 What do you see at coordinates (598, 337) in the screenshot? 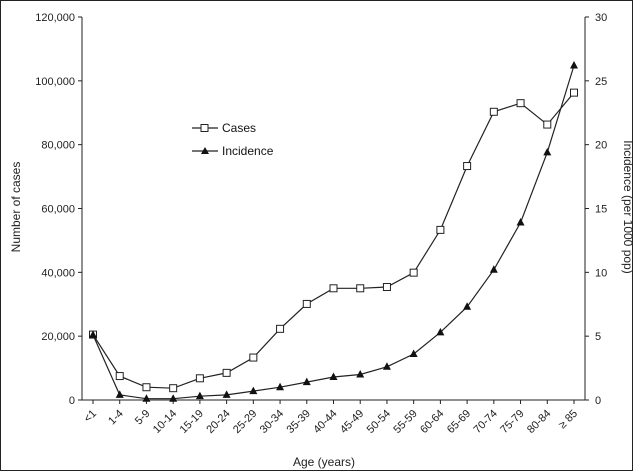
I see `y-right-tick-label: 5` at bounding box center [598, 337].